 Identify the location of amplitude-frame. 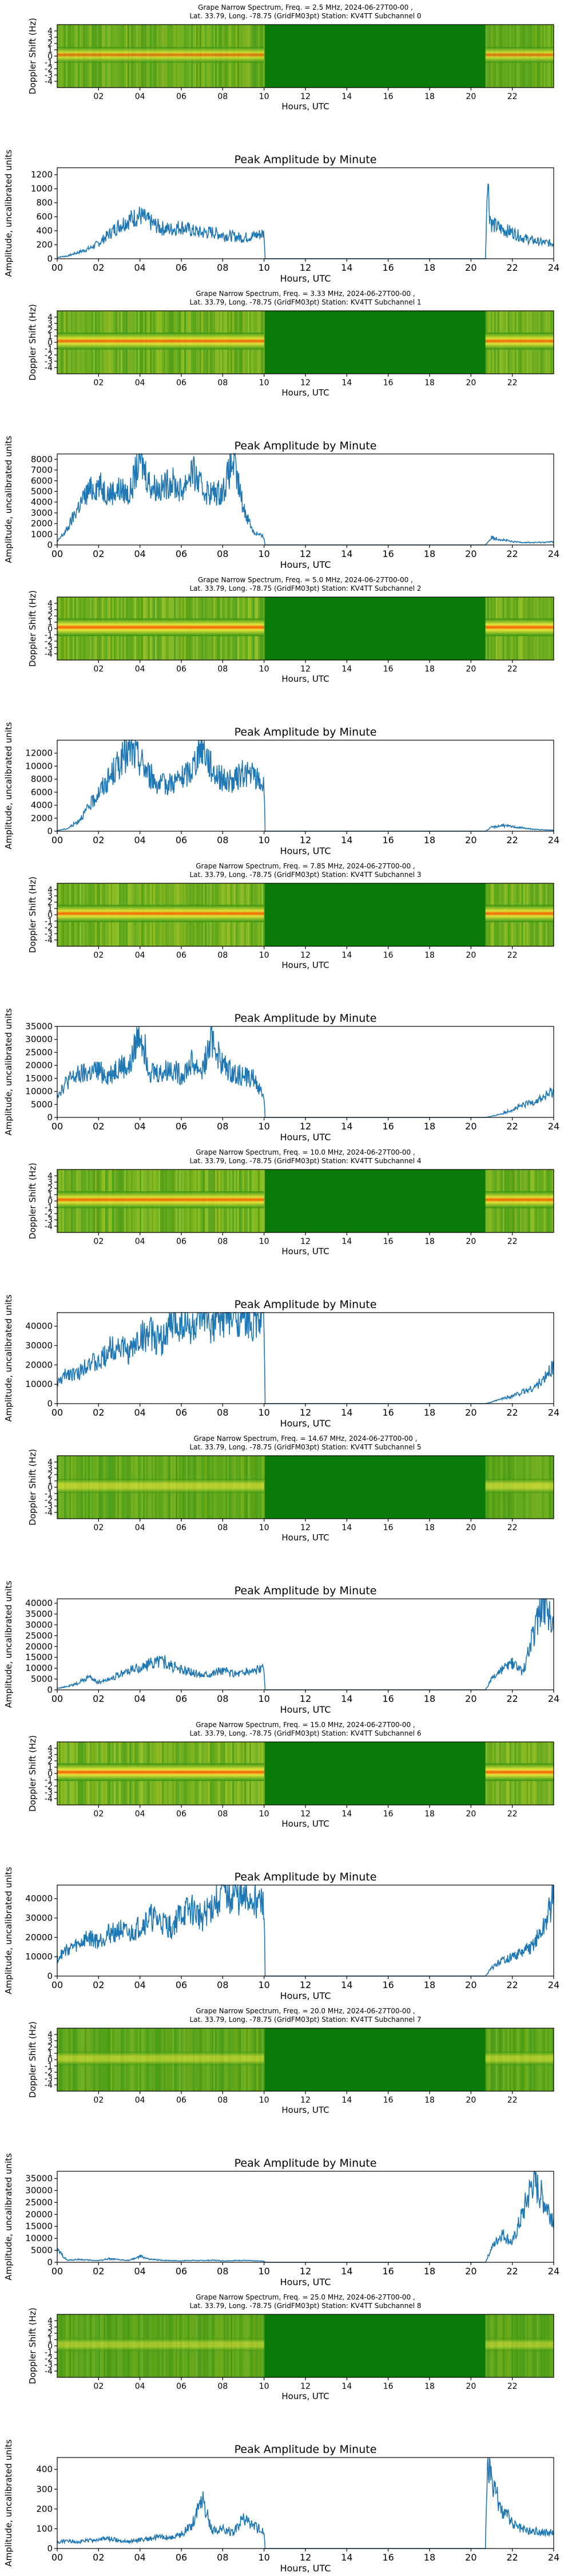
(305, 1072).